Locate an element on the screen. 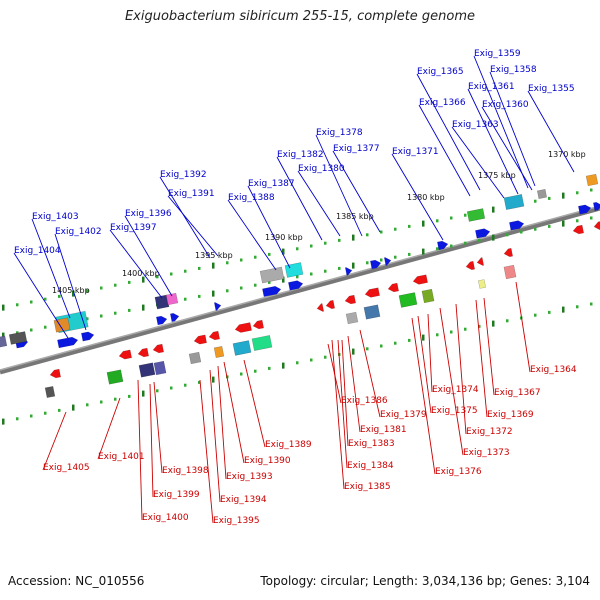  minus-gene-label: Exig_1394 is located at coordinates (243, 500).